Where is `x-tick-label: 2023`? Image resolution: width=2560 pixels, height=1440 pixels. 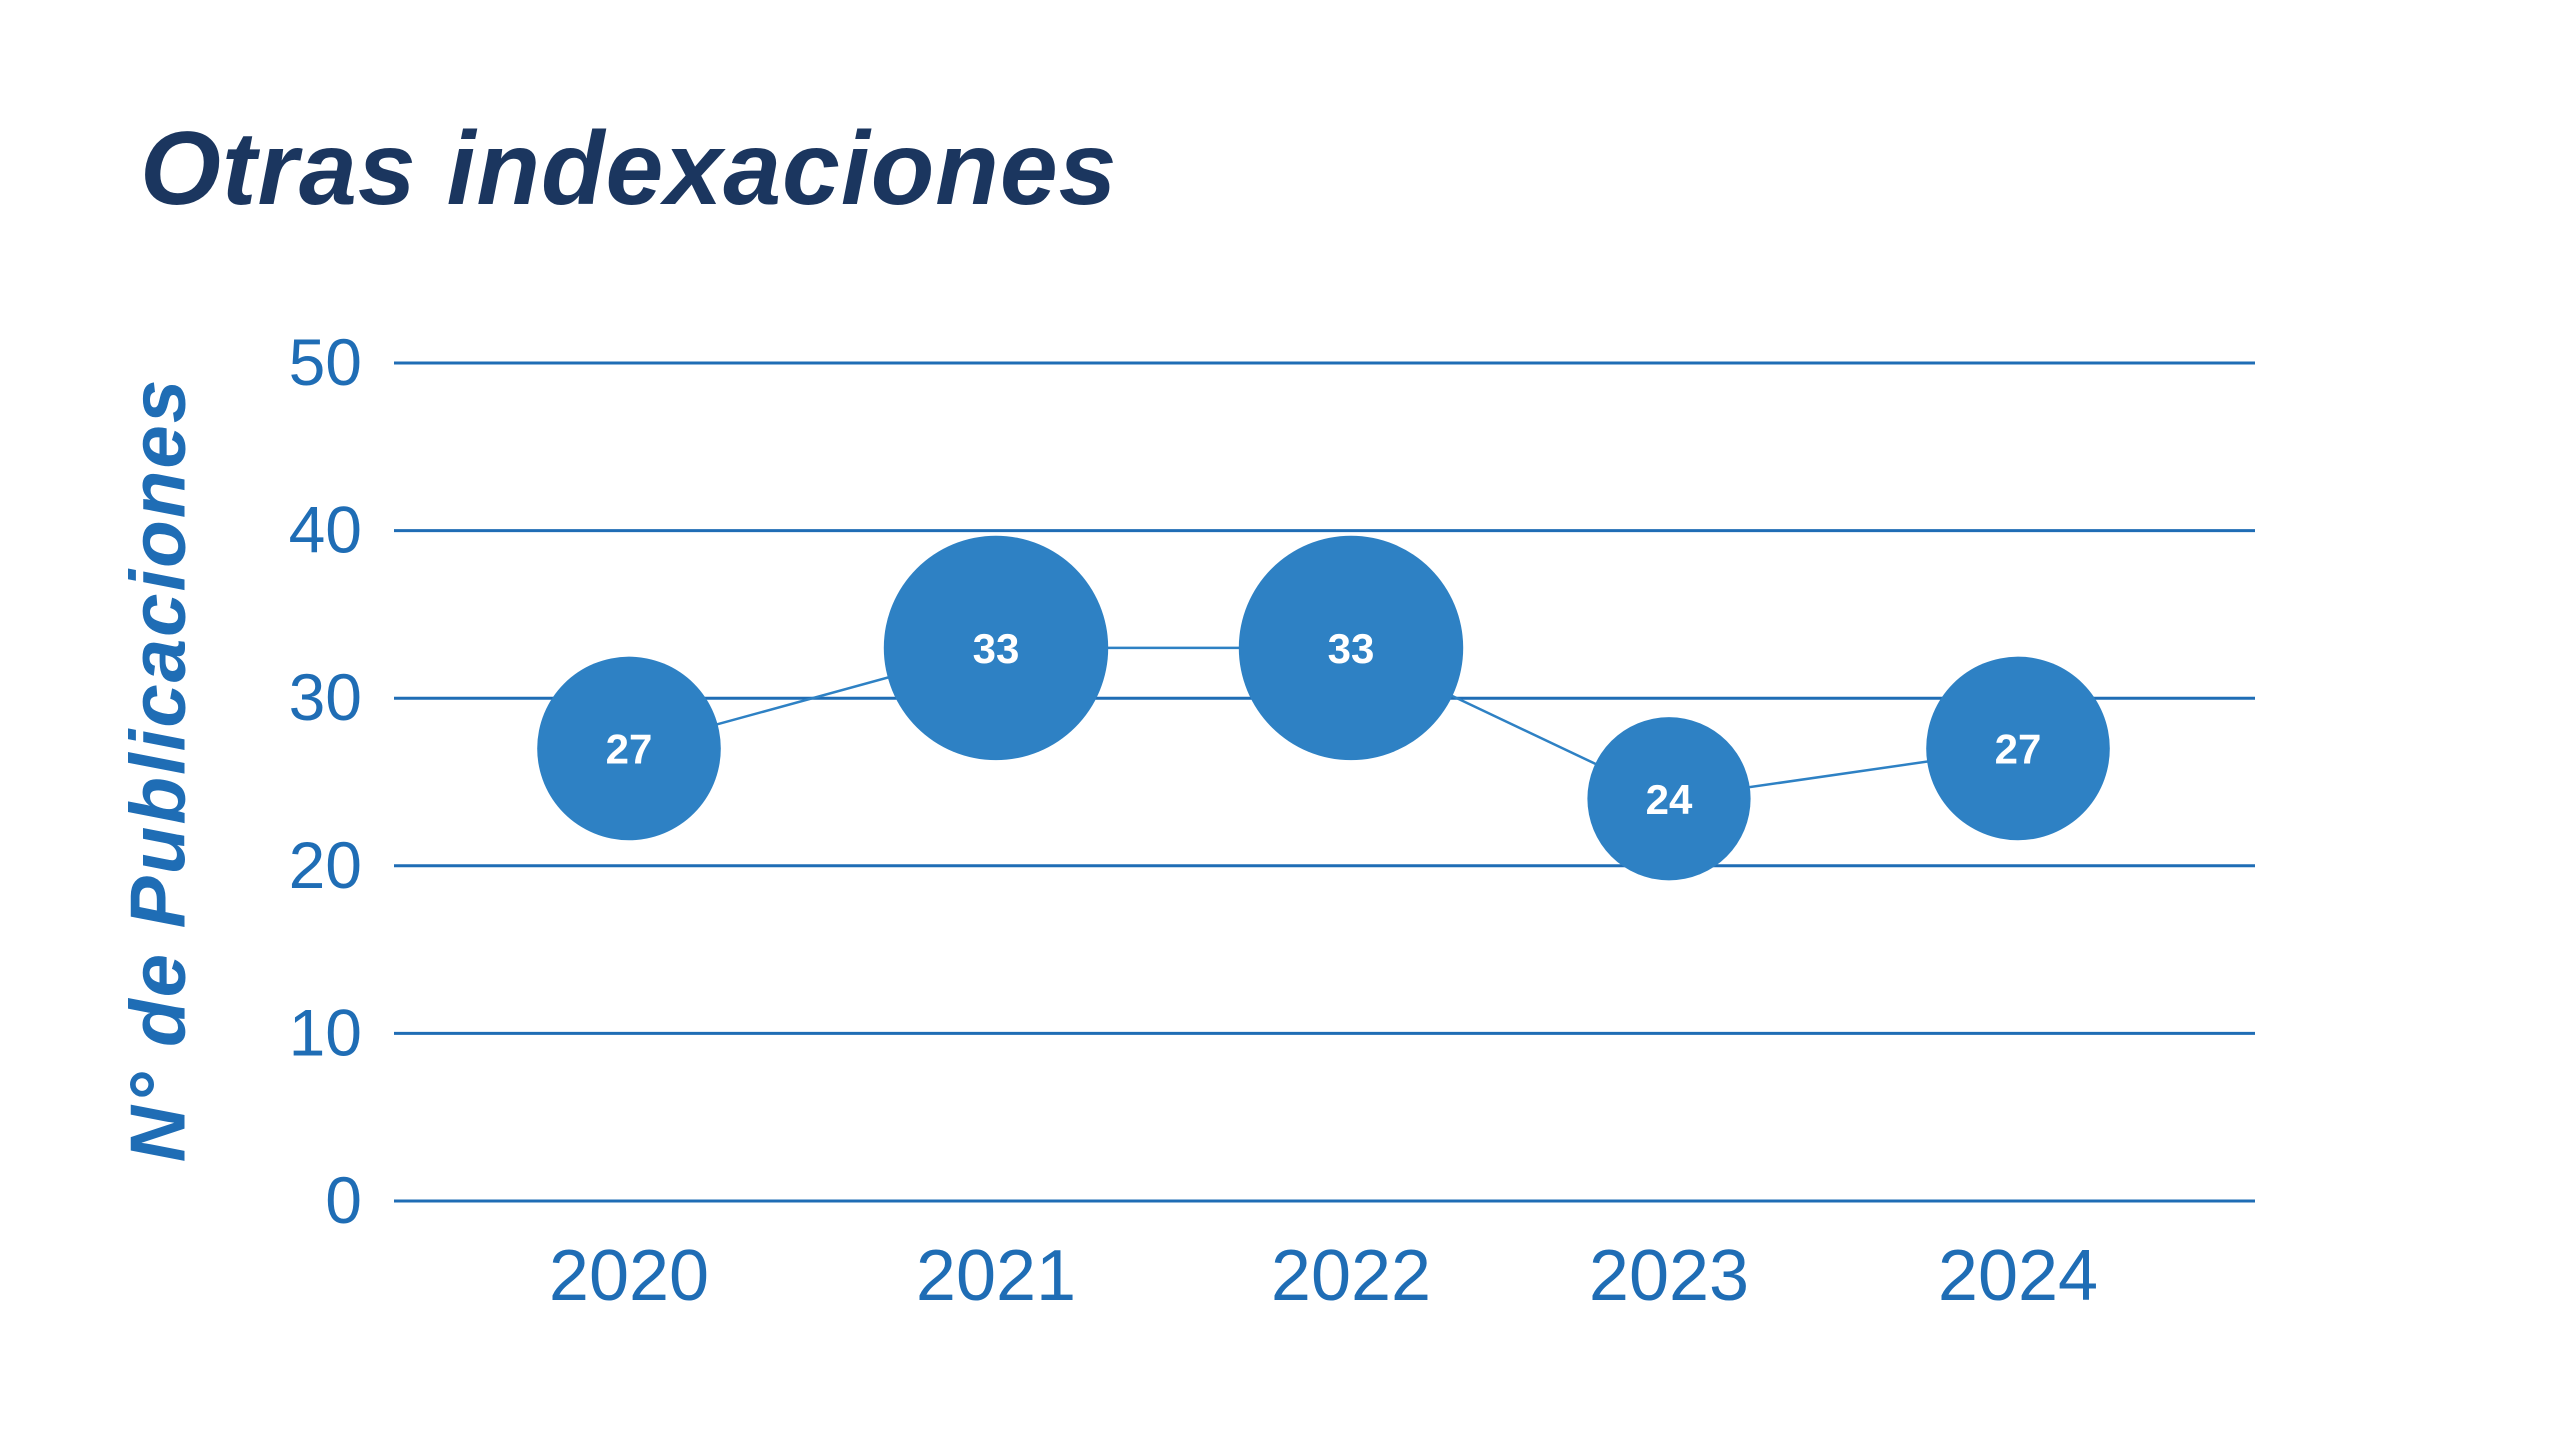 x-tick-label: 2023 is located at coordinates (1669, 1276).